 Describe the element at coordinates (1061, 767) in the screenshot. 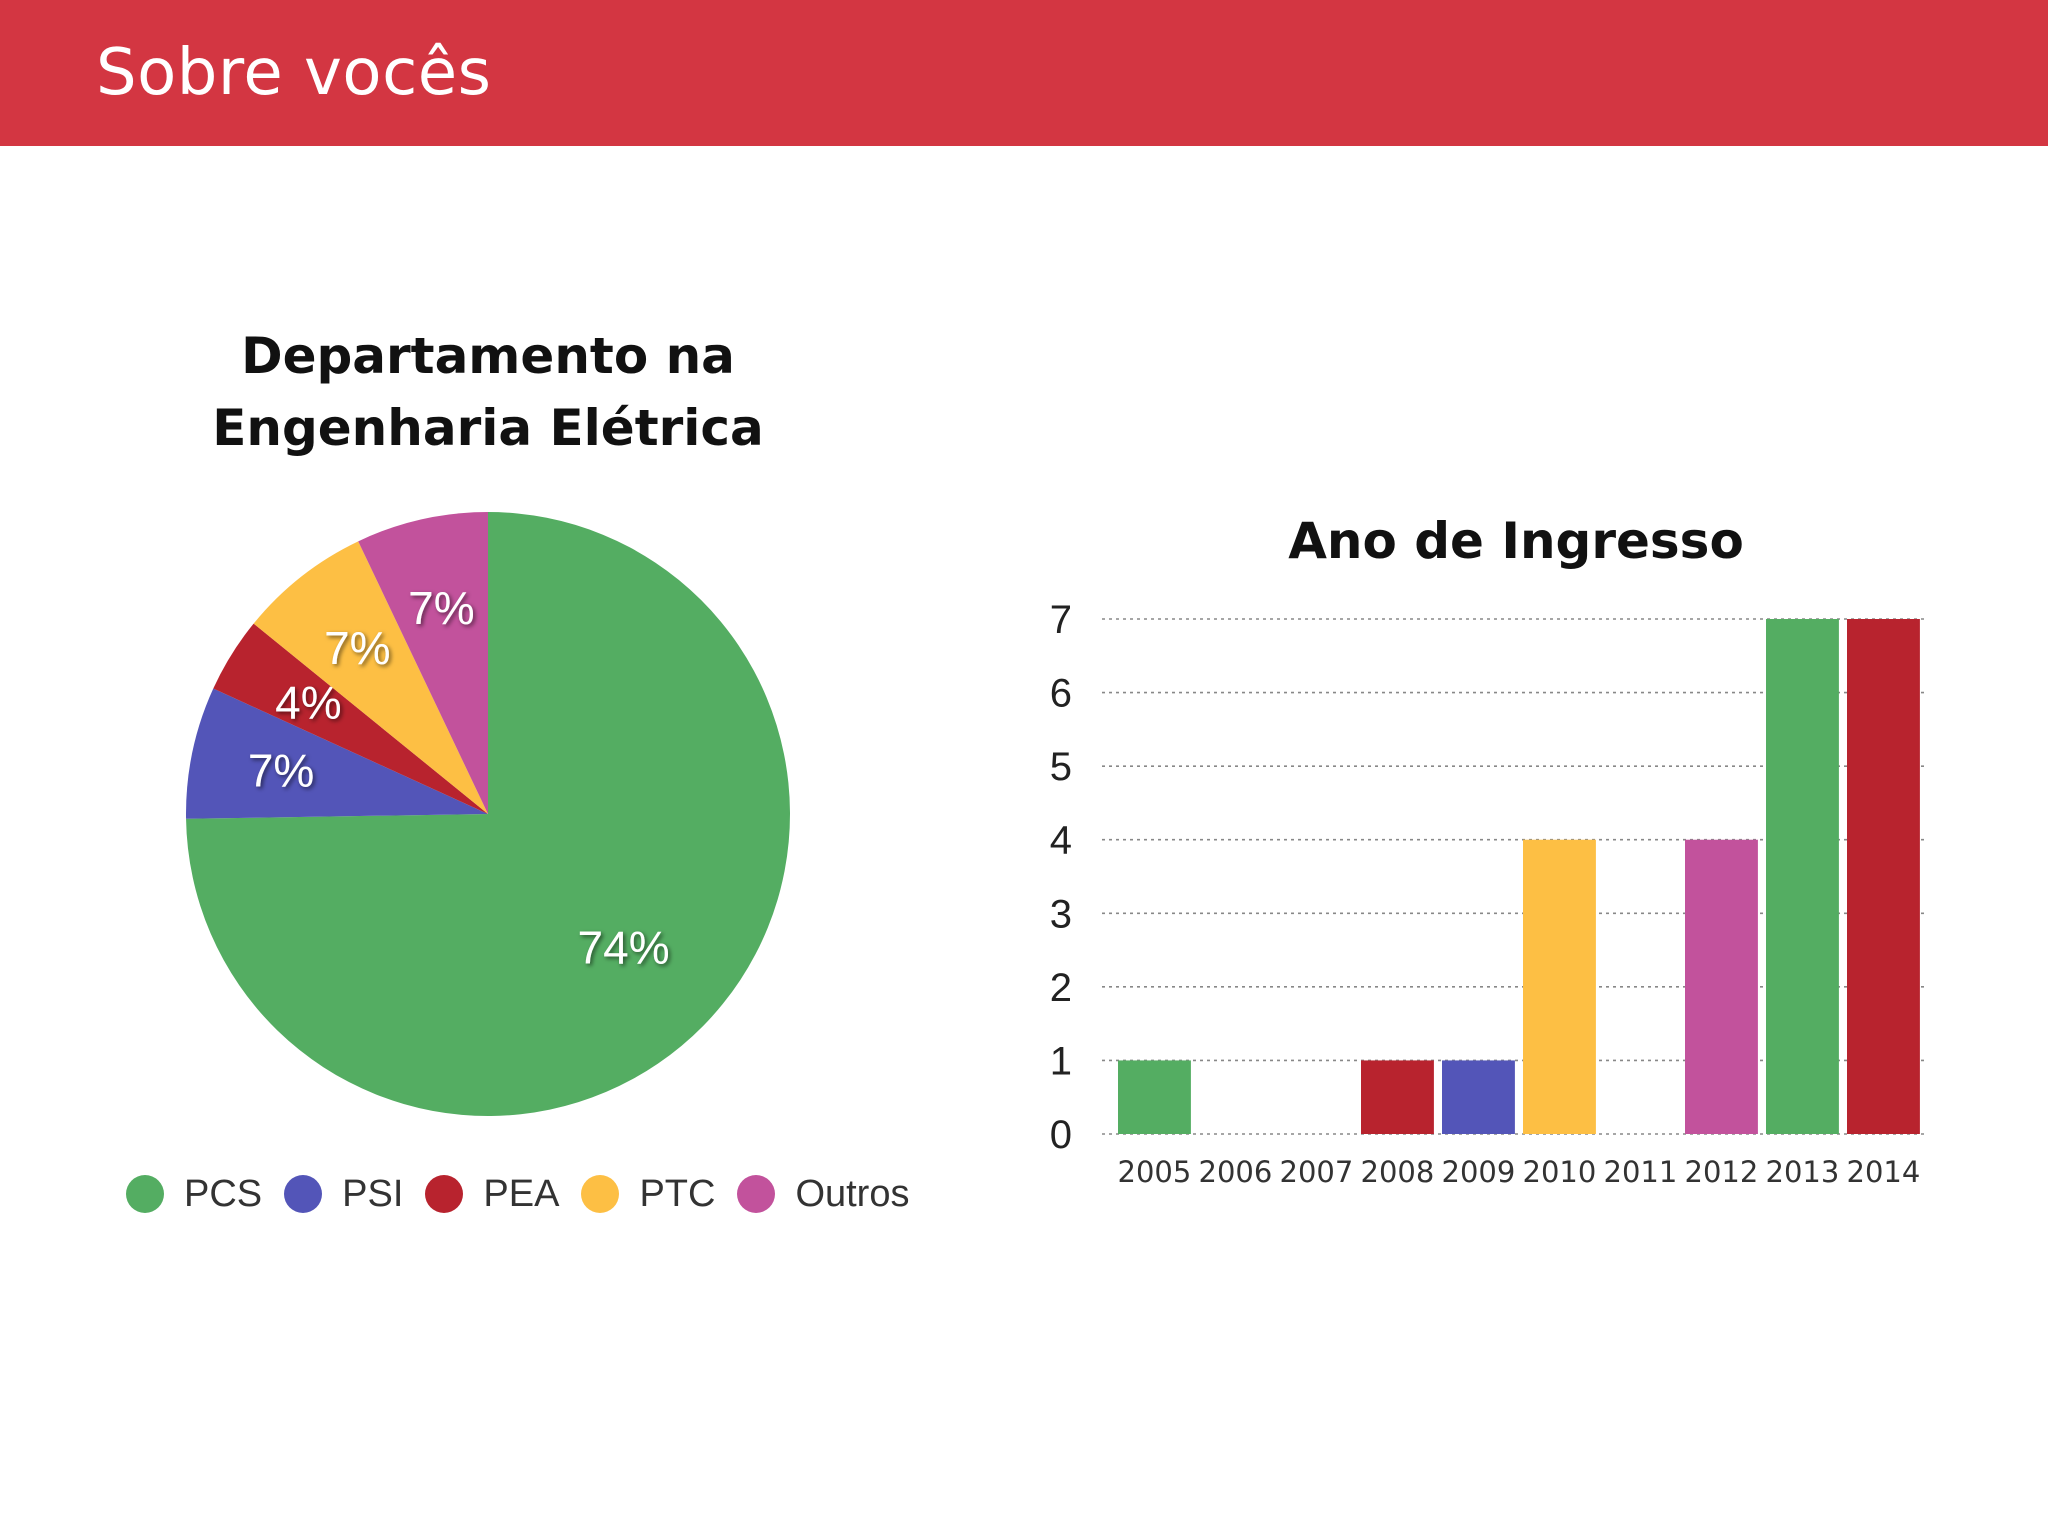

I see `y-tick-label: 5` at that location.